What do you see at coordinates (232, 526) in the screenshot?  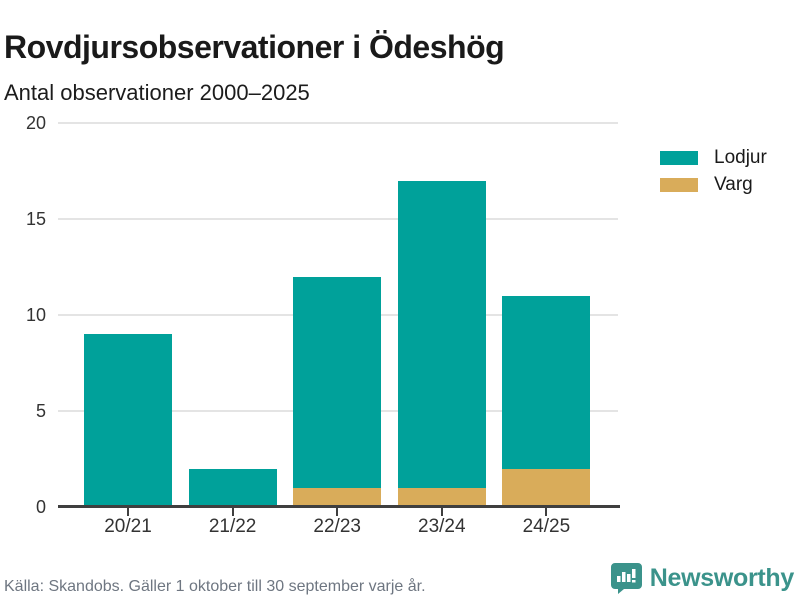 I see `x-tick-label-21-22: 21/22` at bounding box center [232, 526].